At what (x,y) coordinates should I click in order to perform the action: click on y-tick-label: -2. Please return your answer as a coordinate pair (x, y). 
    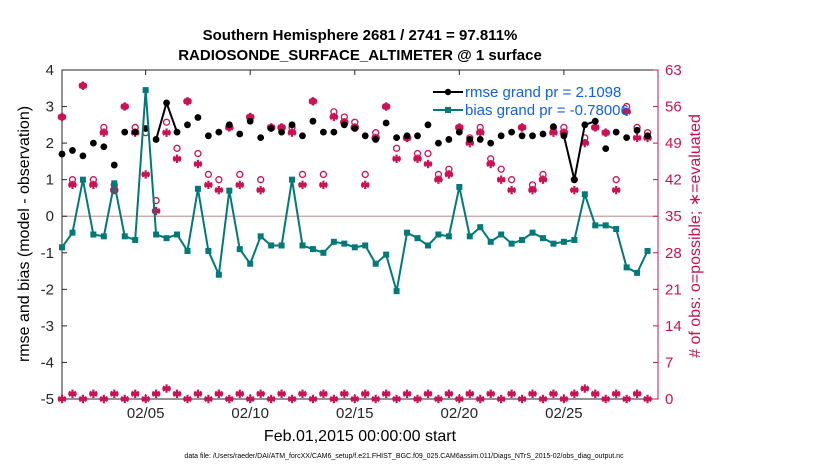
    Looking at the image, I should click on (47, 289).